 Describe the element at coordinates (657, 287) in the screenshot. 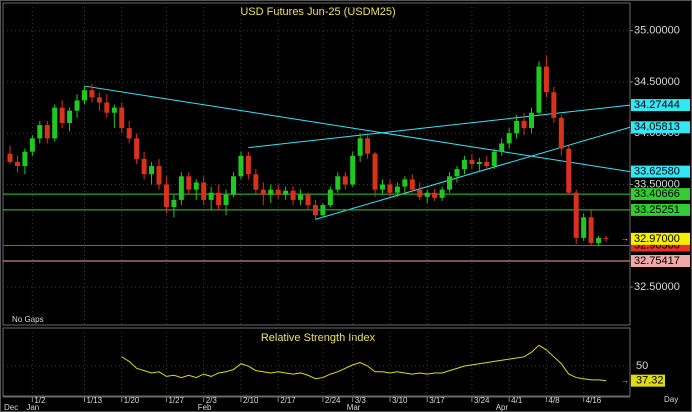

I see `y-tick-label: 32.50000` at that location.